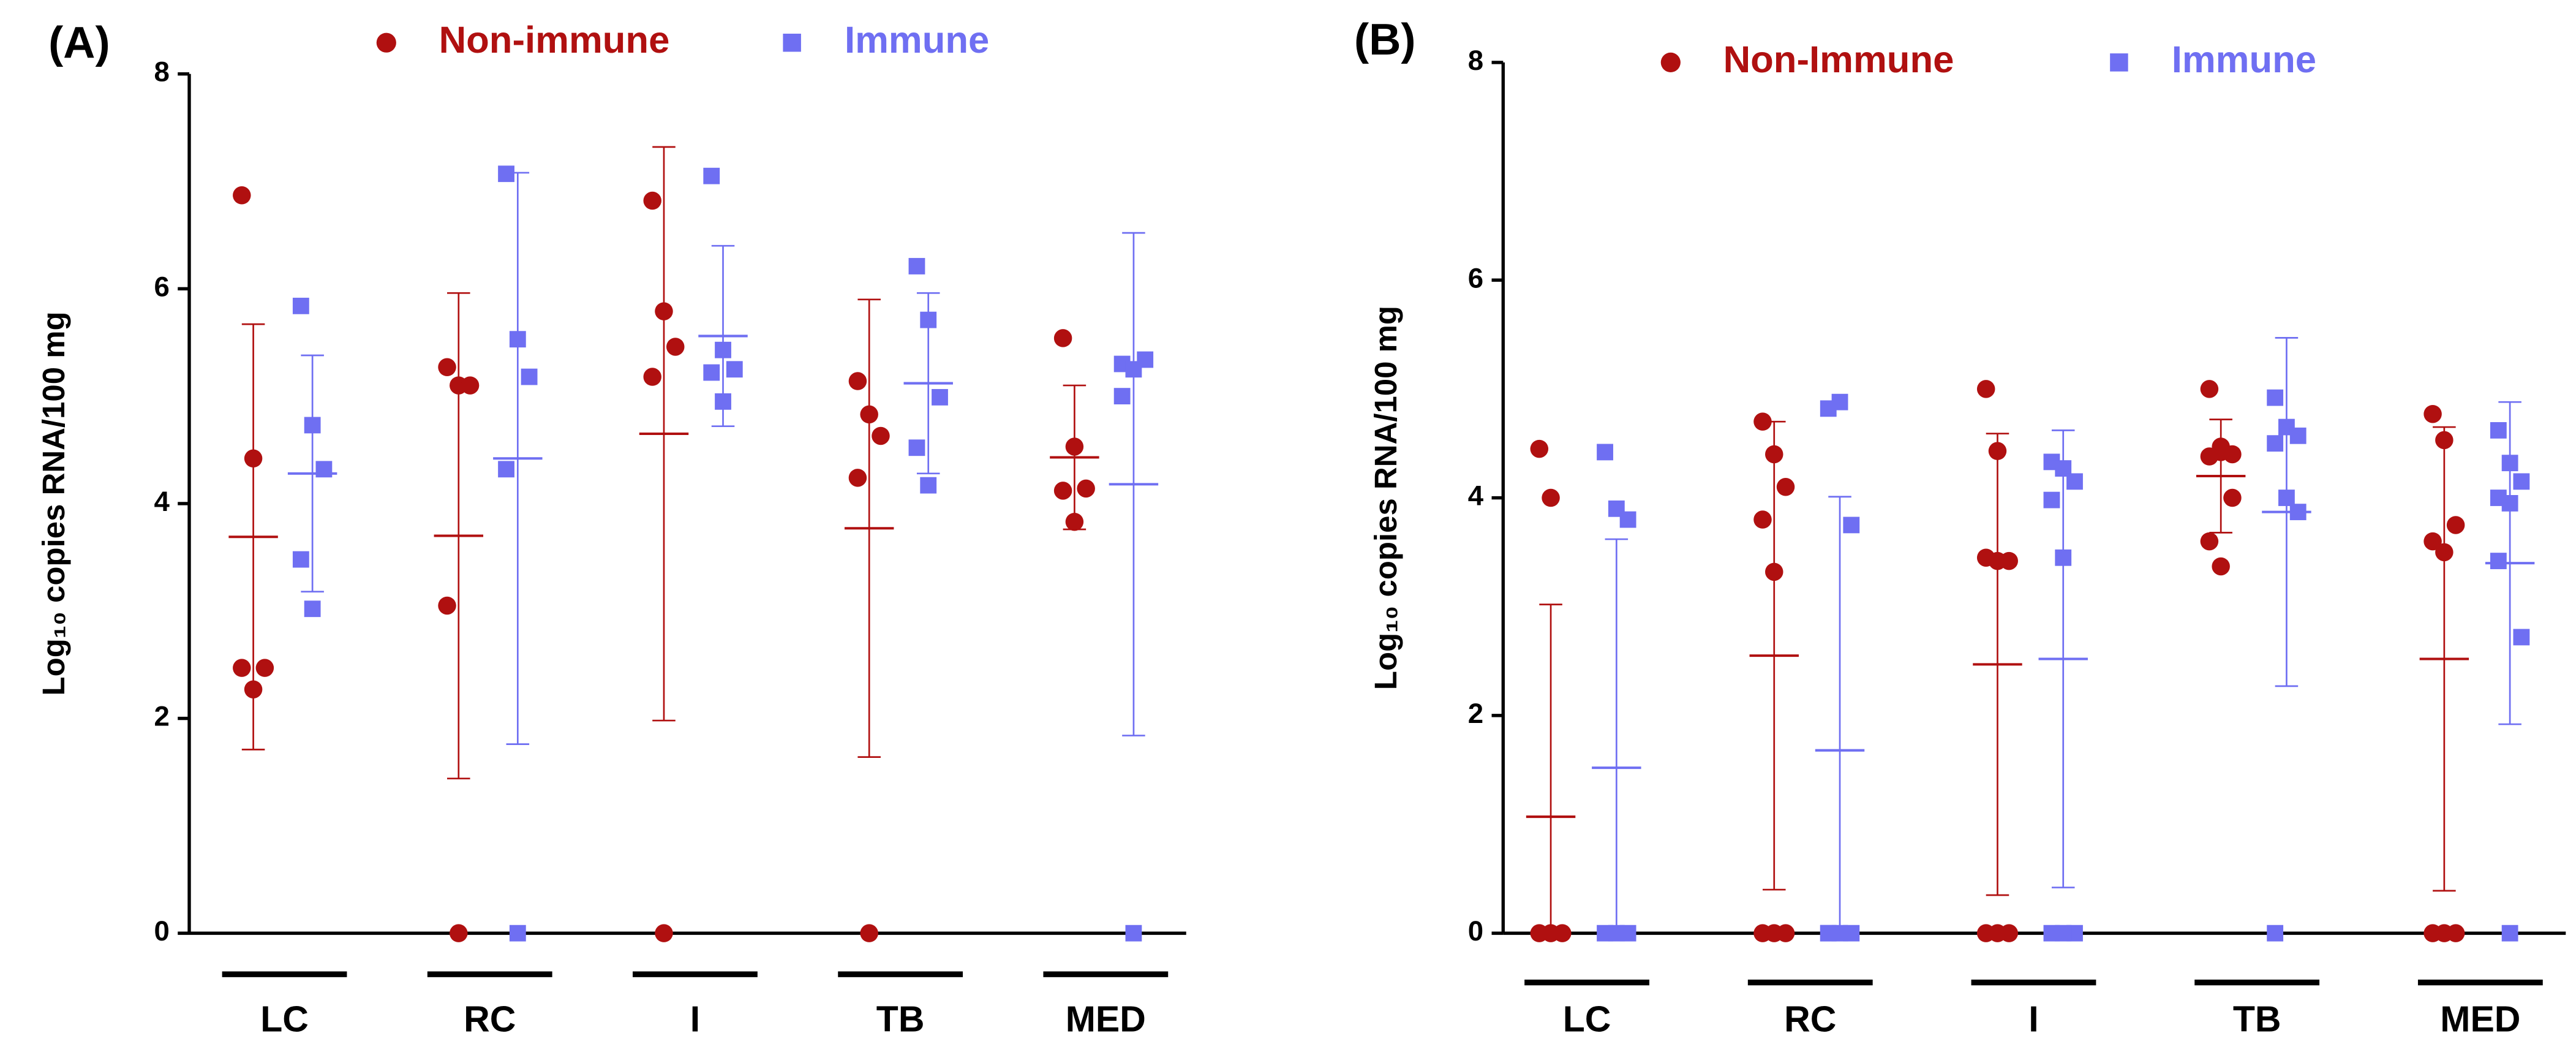  Describe the element at coordinates (554, 40) in the screenshot. I see `legend-label: Non-immune` at that location.